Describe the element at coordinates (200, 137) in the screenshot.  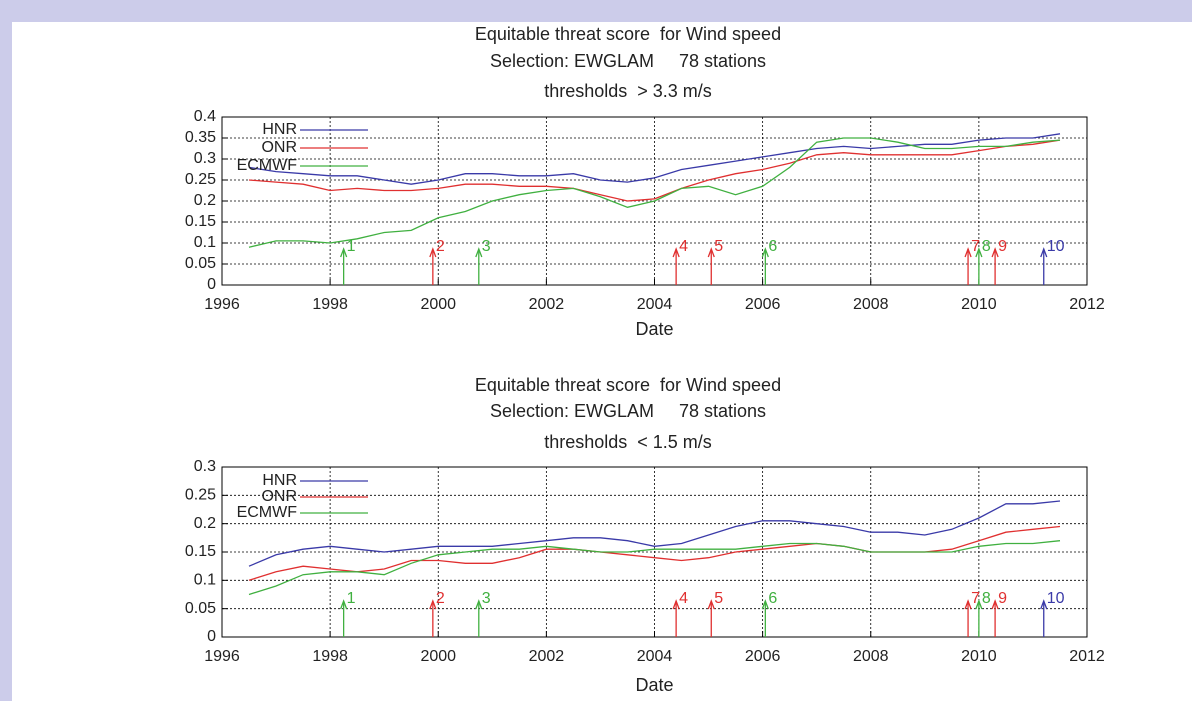
I see `y-tick-label: 0.35` at that location.